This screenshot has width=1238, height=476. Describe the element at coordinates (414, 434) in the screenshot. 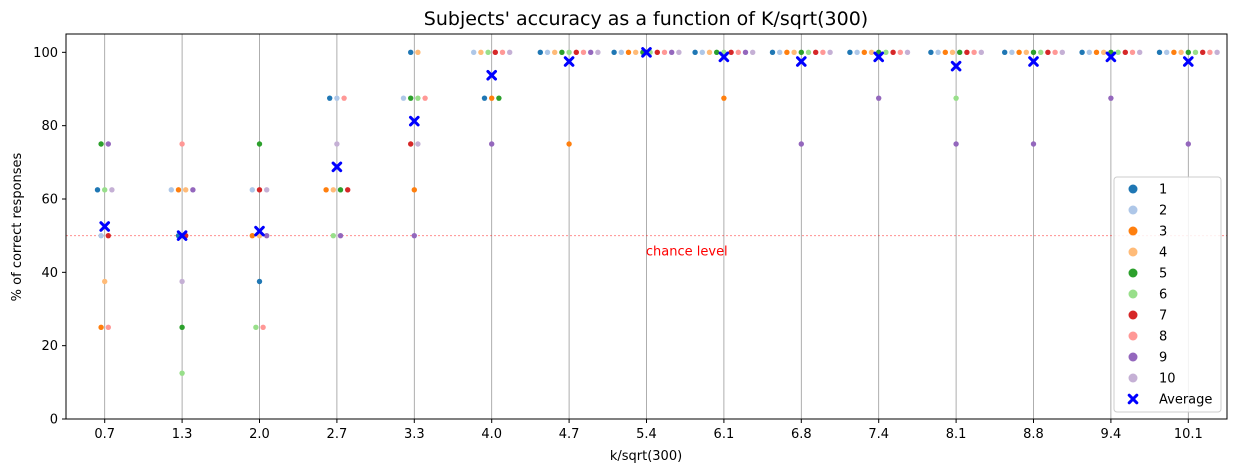

I see `x-tick-label: 3.3` at that location.